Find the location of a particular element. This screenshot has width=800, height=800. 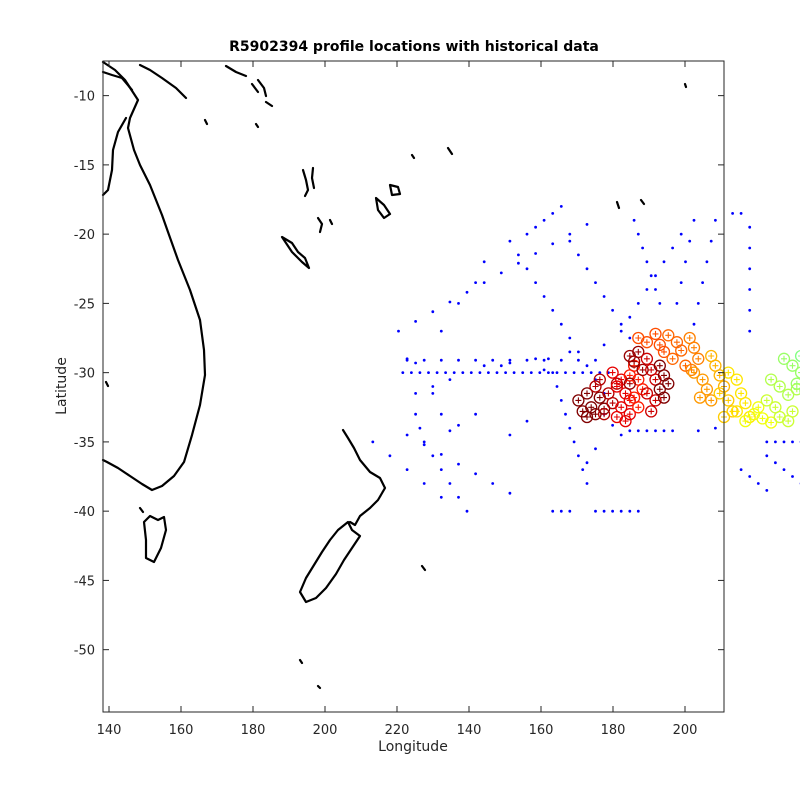

y-tick-label: -25 is located at coordinates (84, 304).